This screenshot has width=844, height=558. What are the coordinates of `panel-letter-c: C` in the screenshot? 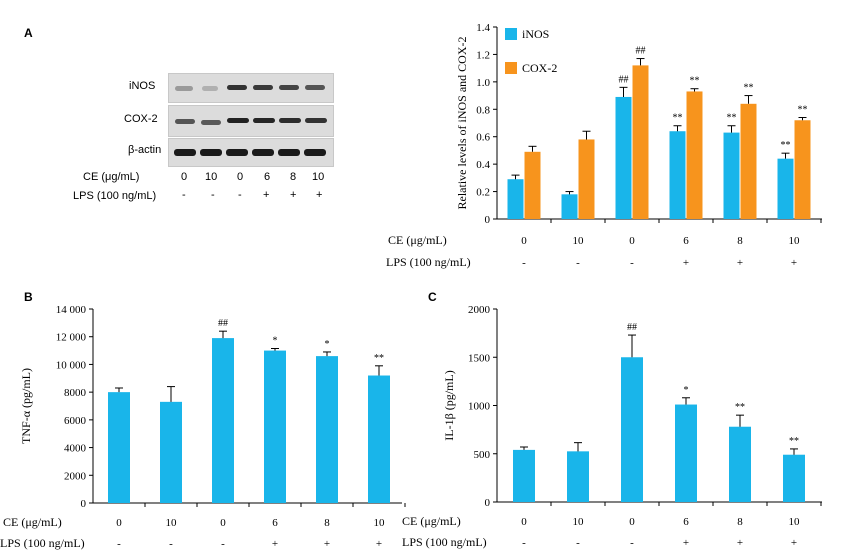 It's located at (432, 297).